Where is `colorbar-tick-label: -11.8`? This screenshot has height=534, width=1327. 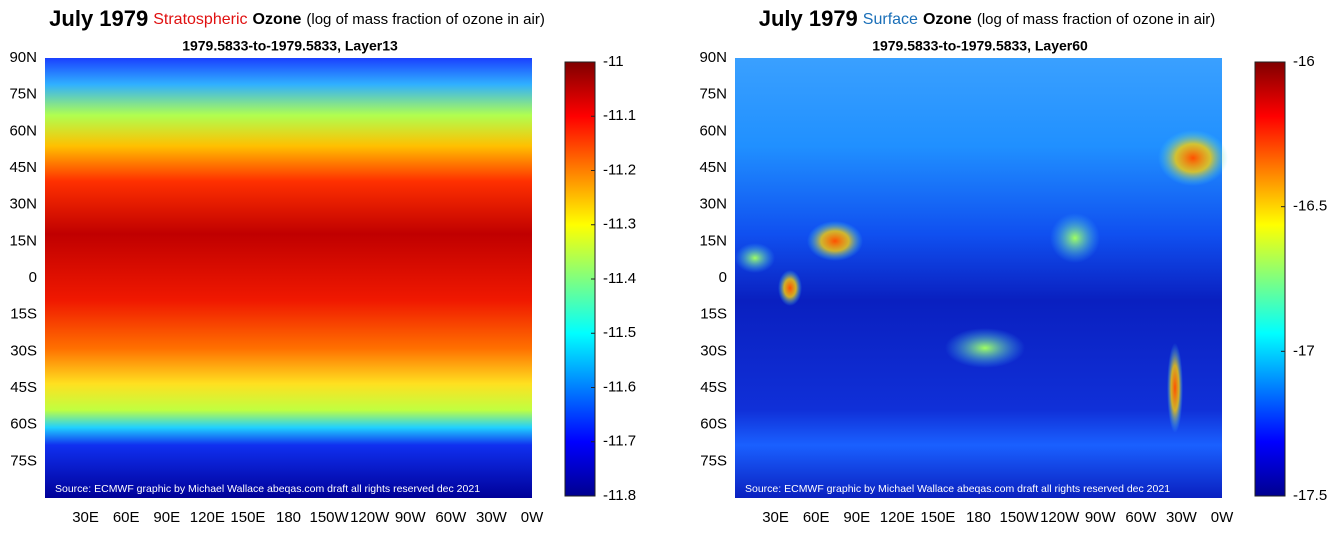
colorbar-tick-label: -11.8 is located at coordinates (619, 495).